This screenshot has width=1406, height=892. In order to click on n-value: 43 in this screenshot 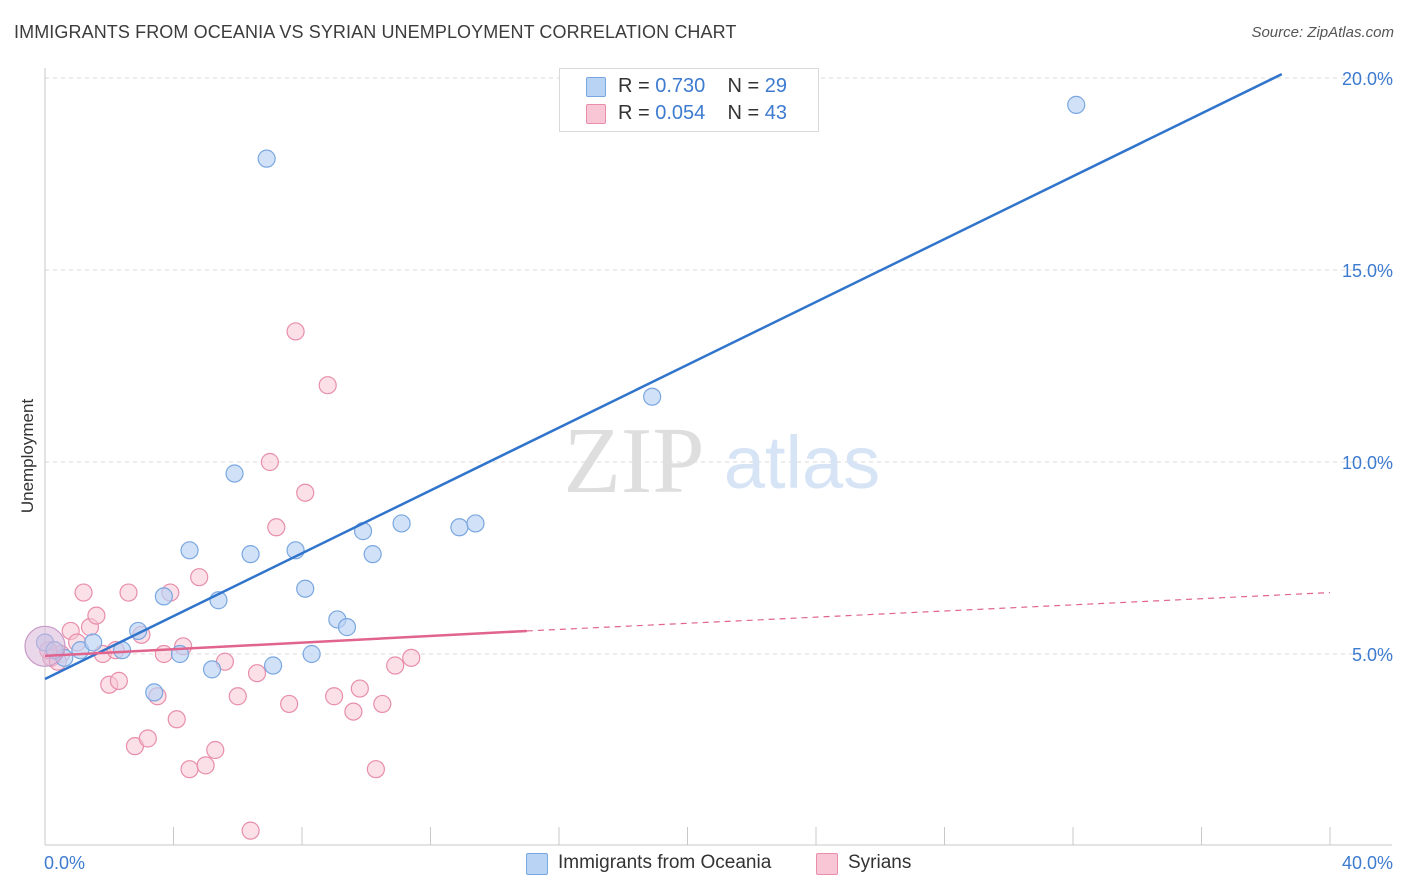, I will do `click(776, 113)`.